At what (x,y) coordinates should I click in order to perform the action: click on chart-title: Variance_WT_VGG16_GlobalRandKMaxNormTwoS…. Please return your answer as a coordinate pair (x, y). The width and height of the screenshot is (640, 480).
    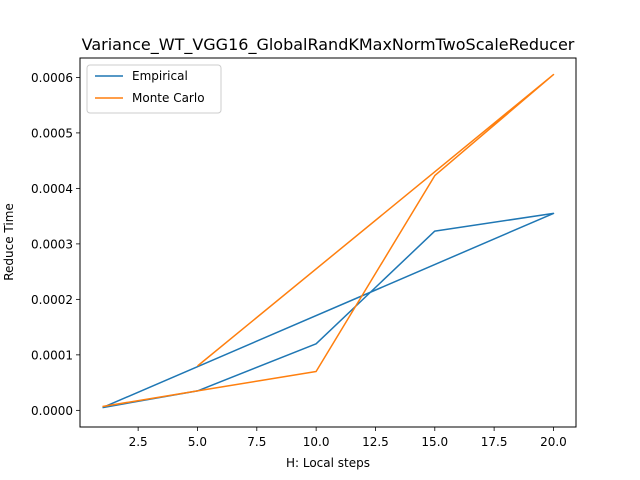
    Looking at the image, I should click on (328, 45).